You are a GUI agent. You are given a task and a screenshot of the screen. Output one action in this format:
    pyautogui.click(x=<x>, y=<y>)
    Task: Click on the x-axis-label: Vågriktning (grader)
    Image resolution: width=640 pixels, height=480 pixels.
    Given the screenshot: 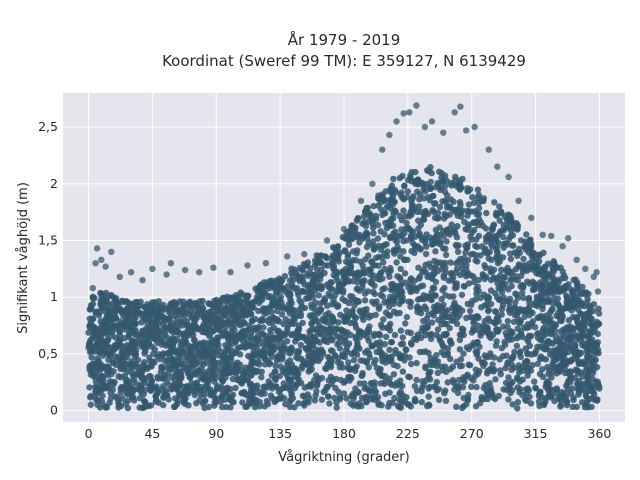 What is the action you would take?
    pyautogui.click(x=343, y=457)
    